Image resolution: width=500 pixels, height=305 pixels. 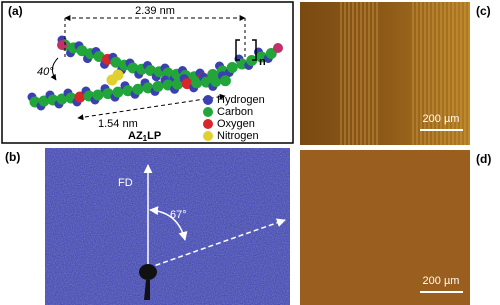 What do you see at coordinates (236, 124) in the screenshot?
I see `legend-label: Oxygen` at bounding box center [236, 124].